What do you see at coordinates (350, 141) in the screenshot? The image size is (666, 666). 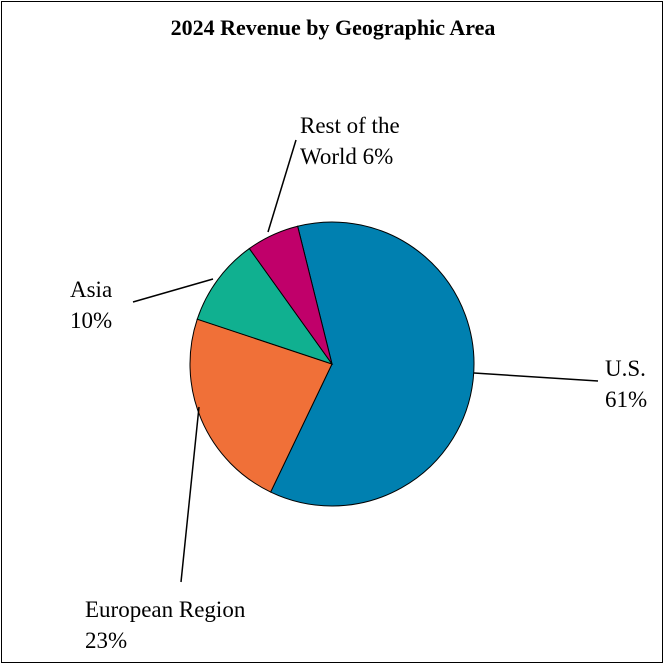 I see `category-label: Rest of the World` at bounding box center [350, 141].